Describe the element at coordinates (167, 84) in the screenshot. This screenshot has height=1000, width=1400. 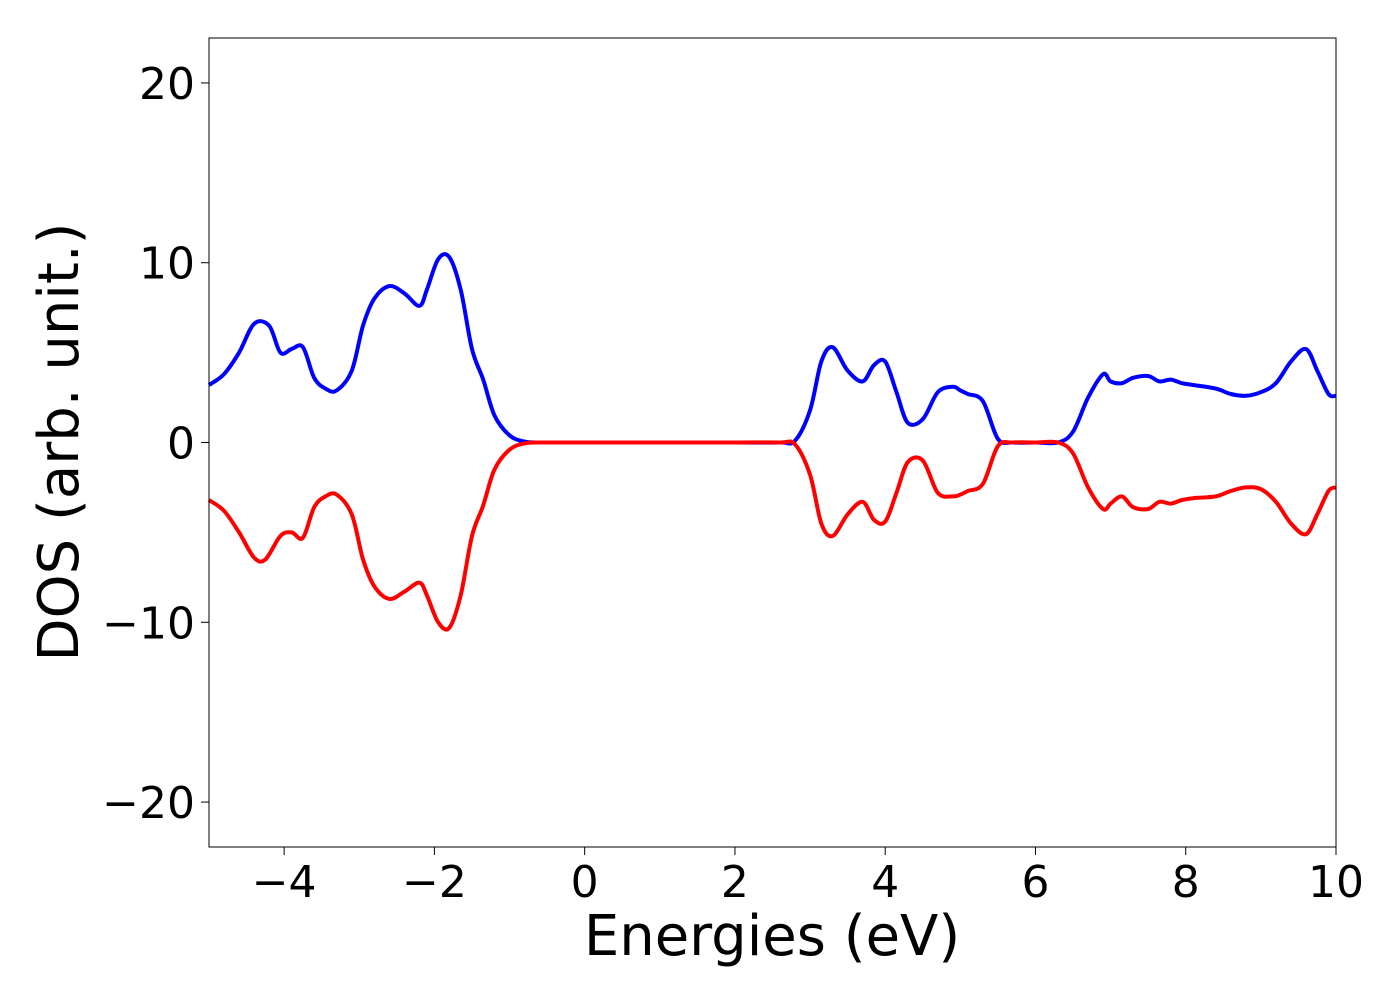
I see `y-tick-label: 20` at that location.